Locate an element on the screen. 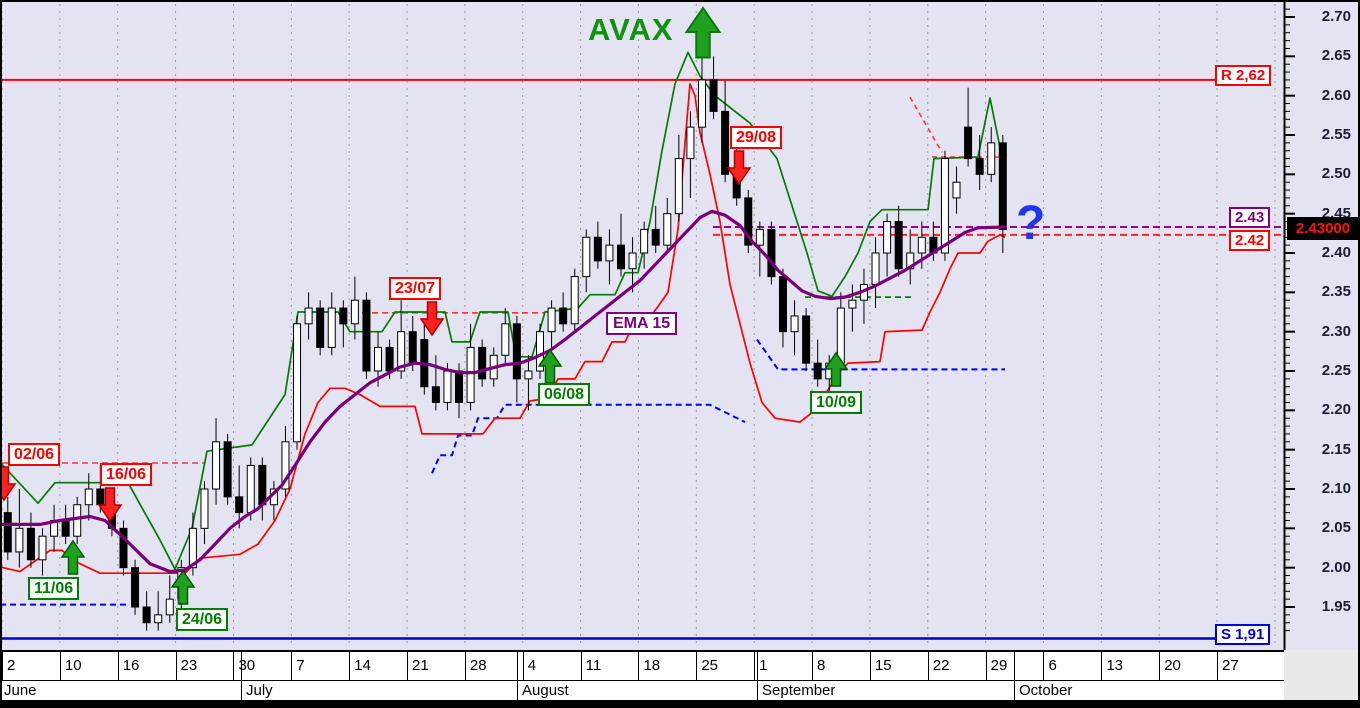  price-axis-label: 2.10 is located at coordinates (1336, 488).